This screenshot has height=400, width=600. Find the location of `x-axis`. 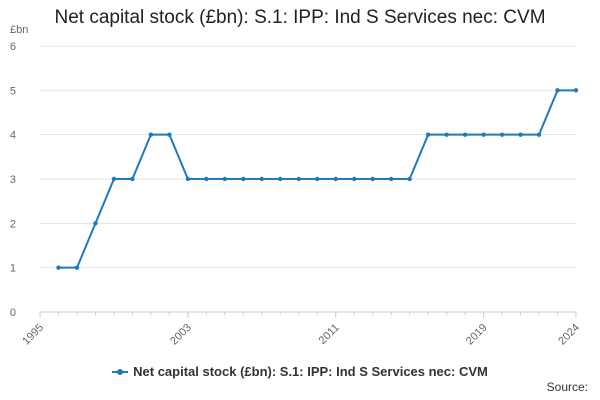

x-axis is located at coordinates (308, 314).